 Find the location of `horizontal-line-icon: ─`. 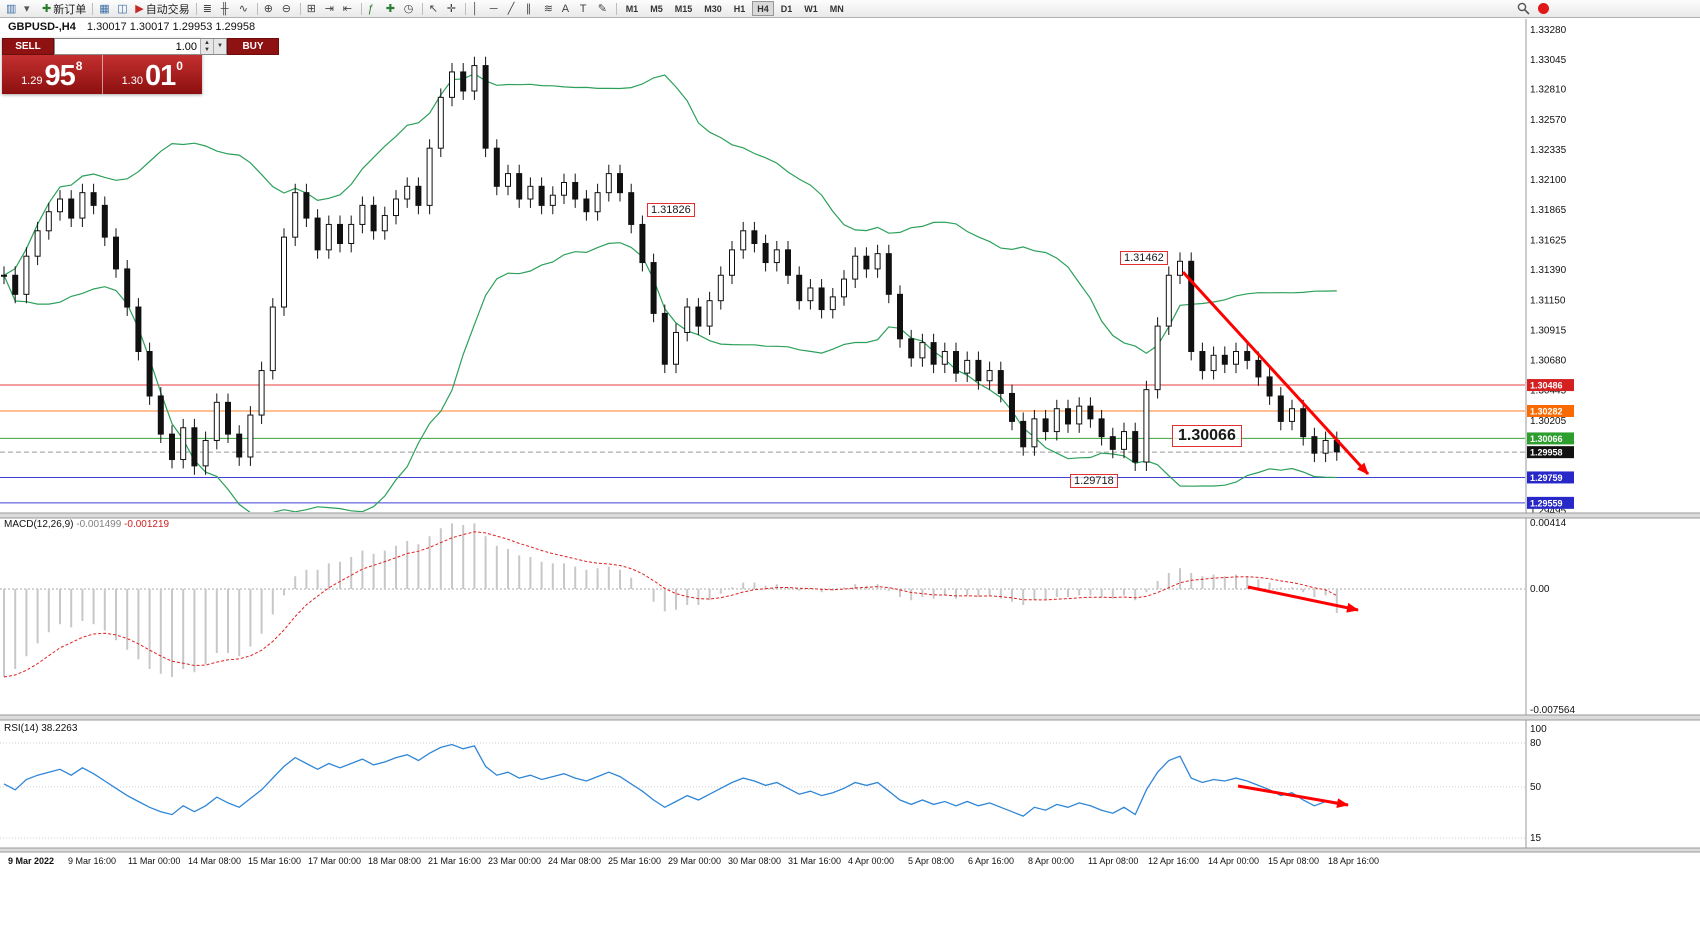

horizontal-line-icon: ─ is located at coordinates (496, 9).